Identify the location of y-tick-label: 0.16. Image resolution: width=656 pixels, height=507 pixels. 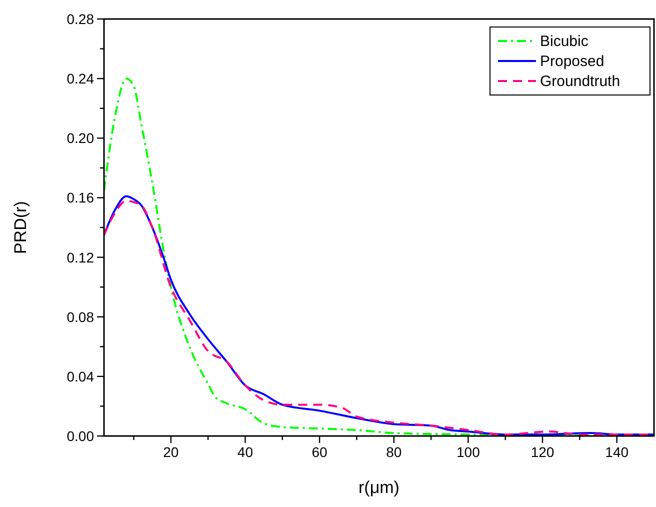
(80, 198).